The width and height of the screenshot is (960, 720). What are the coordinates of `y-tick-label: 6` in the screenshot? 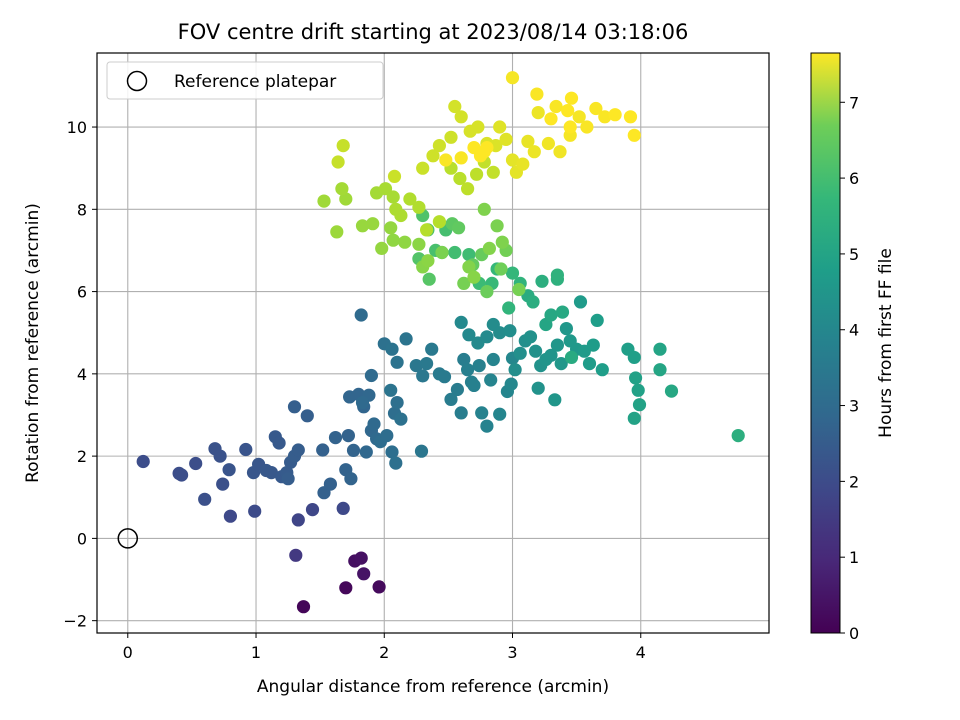 It's located at (82, 292).